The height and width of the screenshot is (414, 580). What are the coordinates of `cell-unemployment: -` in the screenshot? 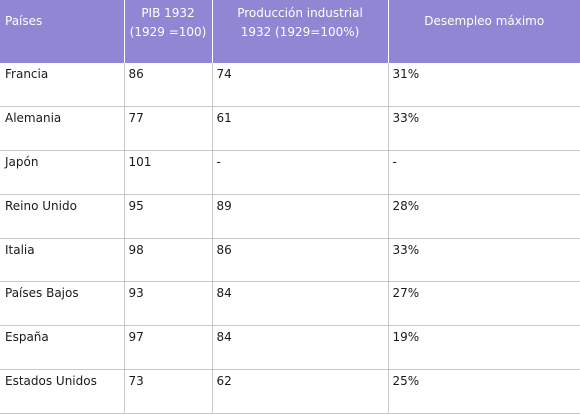 It's located at (483, 172).